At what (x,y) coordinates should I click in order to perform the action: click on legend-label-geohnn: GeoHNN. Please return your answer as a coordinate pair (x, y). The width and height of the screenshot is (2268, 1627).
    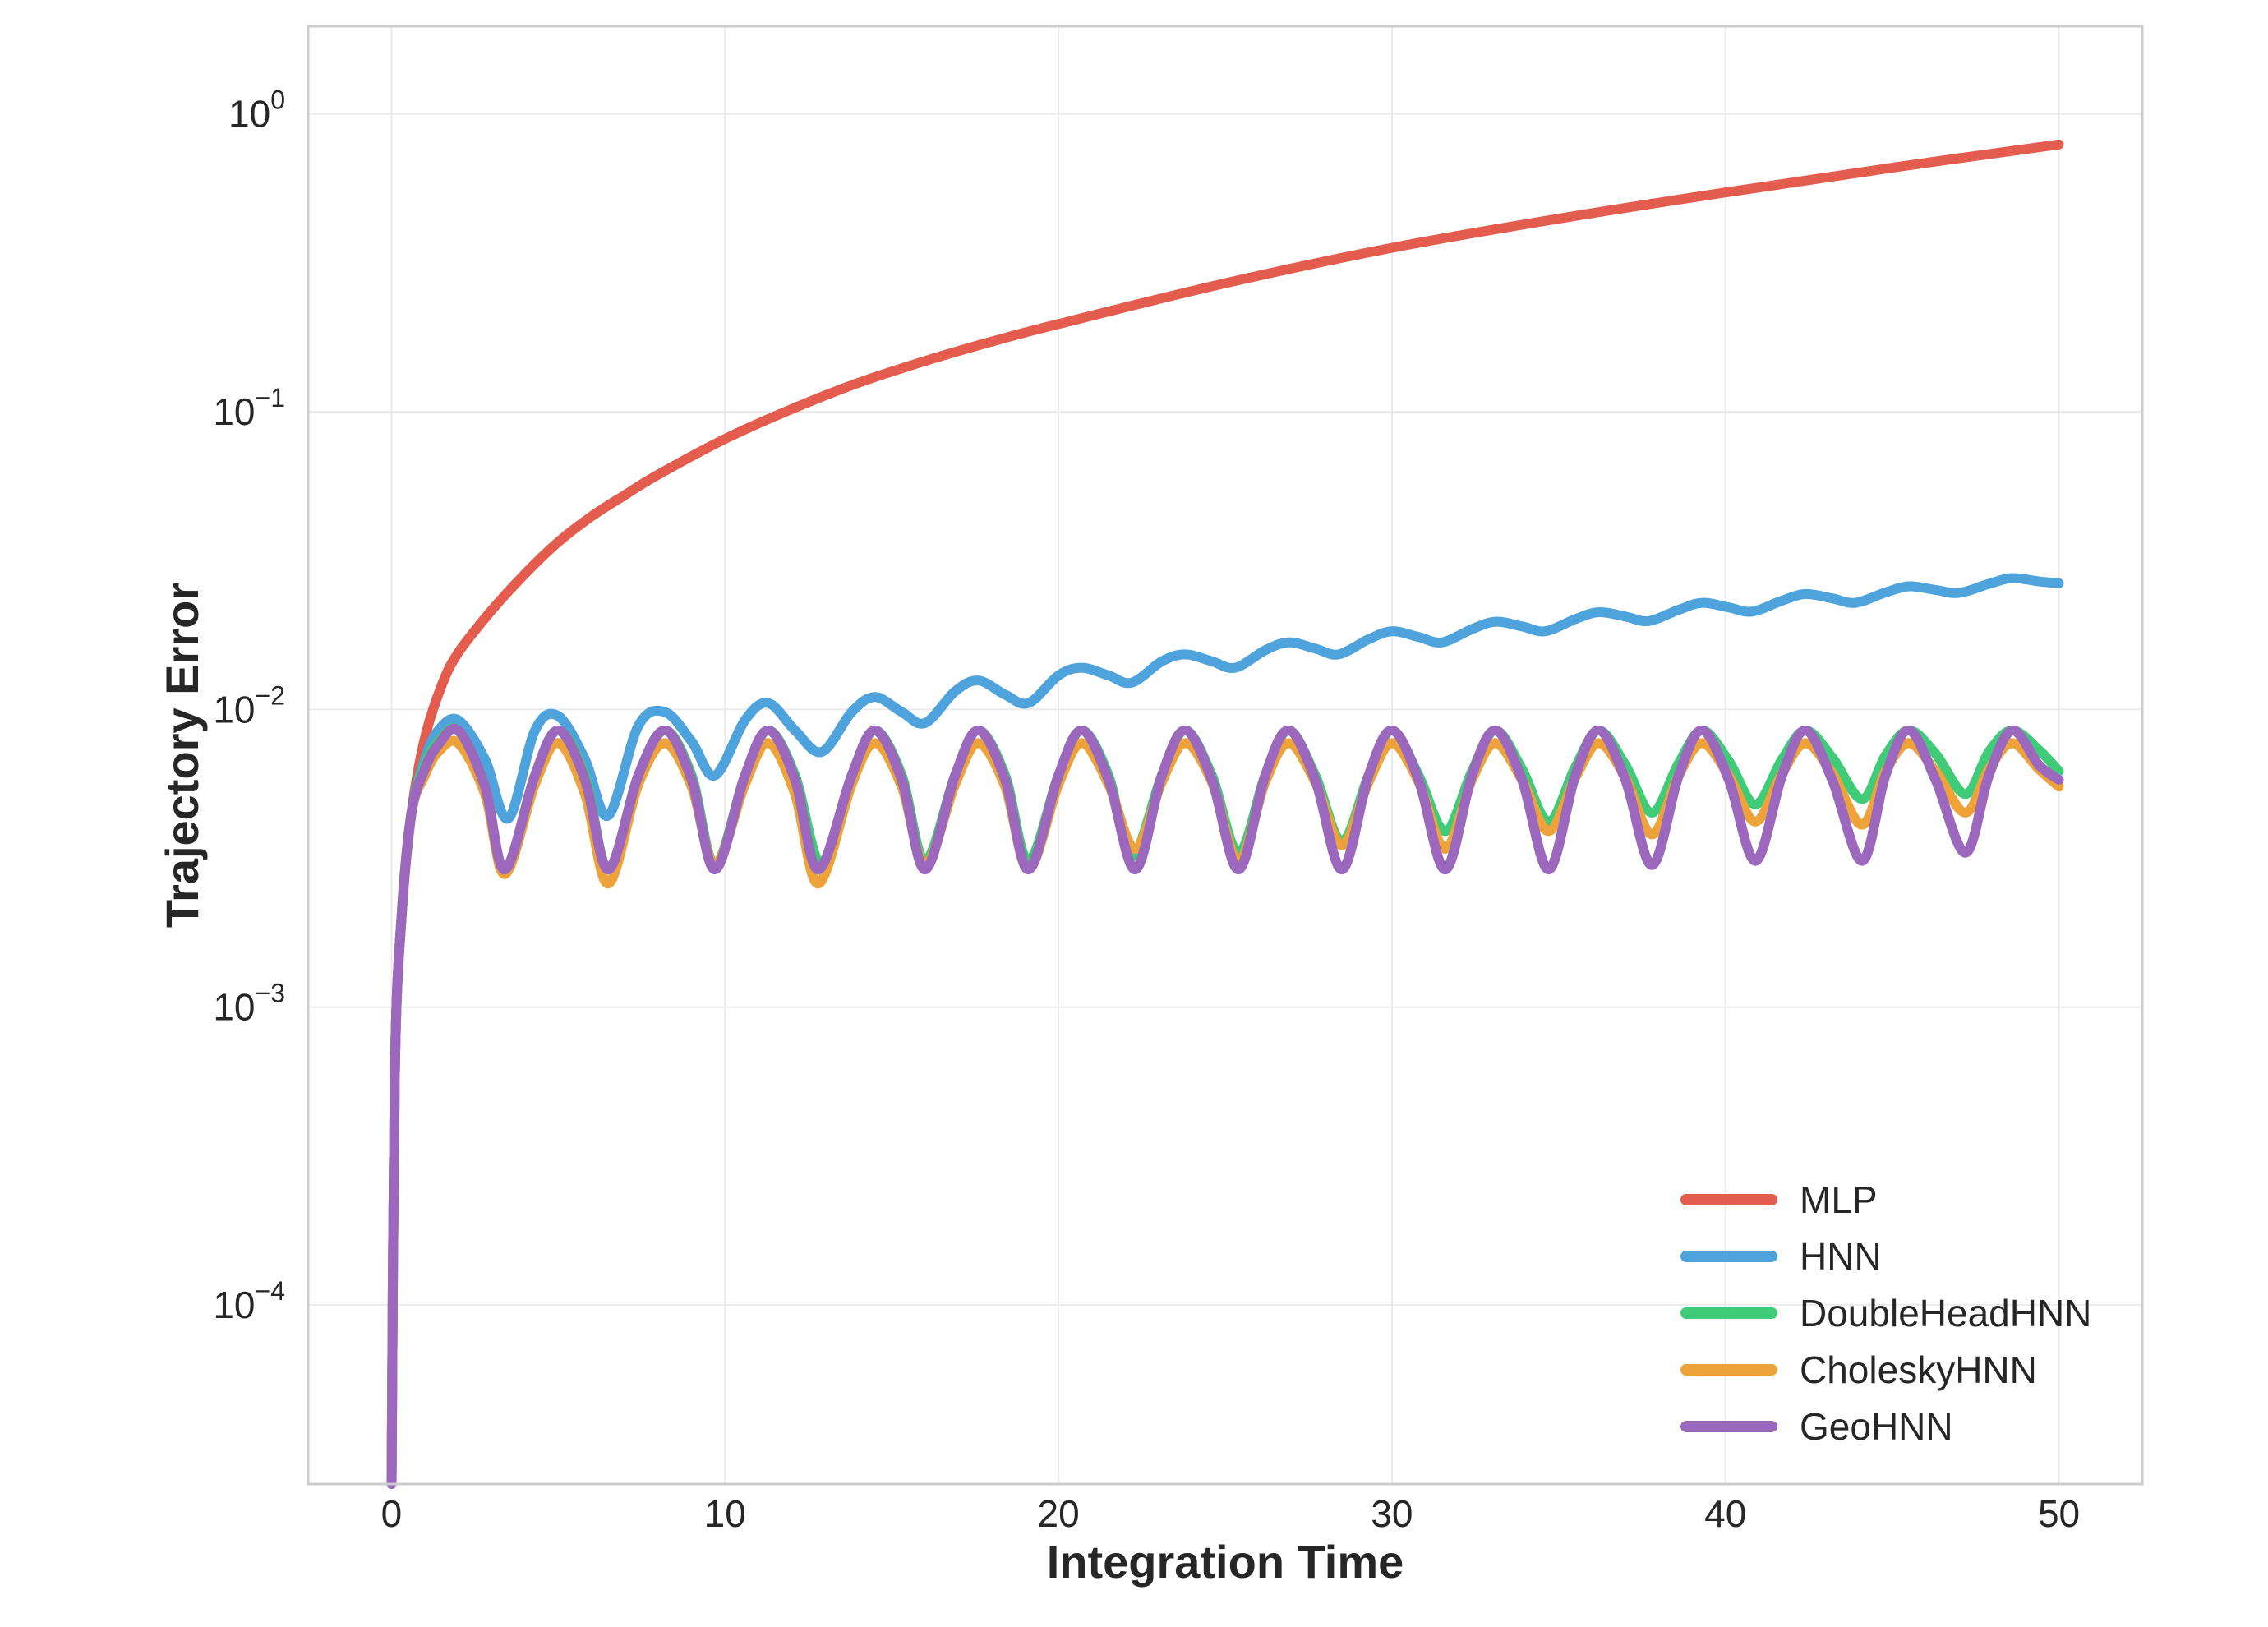
    Looking at the image, I should click on (1876, 1426).